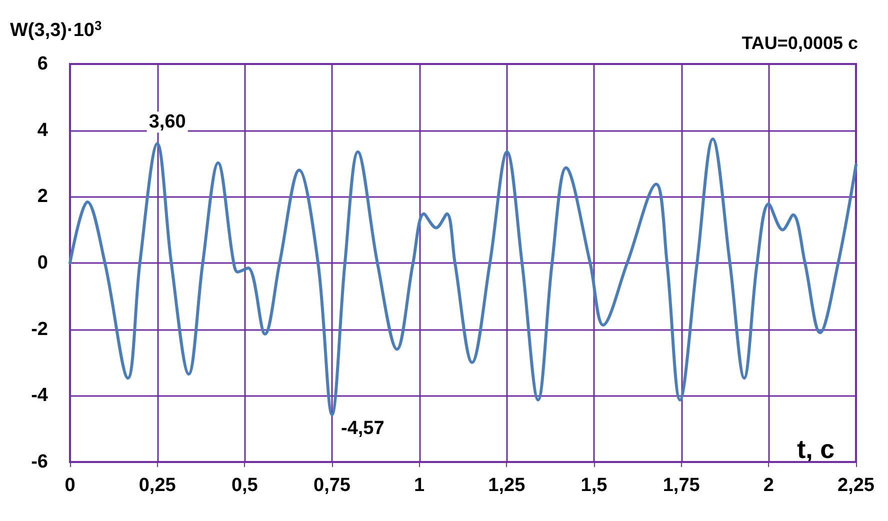 The width and height of the screenshot is (888, 521). What do you see at coordinates (507, 485) in the screenshot?
I see `x-tick-label: 1,25` at bounding box center [507, 485].